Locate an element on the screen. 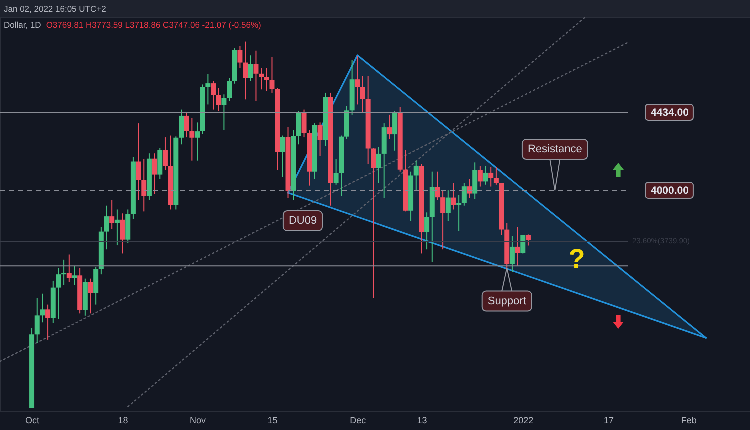  y-tick-label: 4434.00 is located at coordinates (670, 113).